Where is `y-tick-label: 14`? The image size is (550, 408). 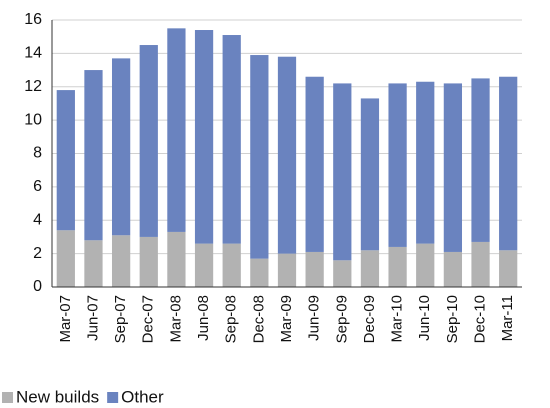
y-tick-label: 14 is located at coordinates (33, 53).